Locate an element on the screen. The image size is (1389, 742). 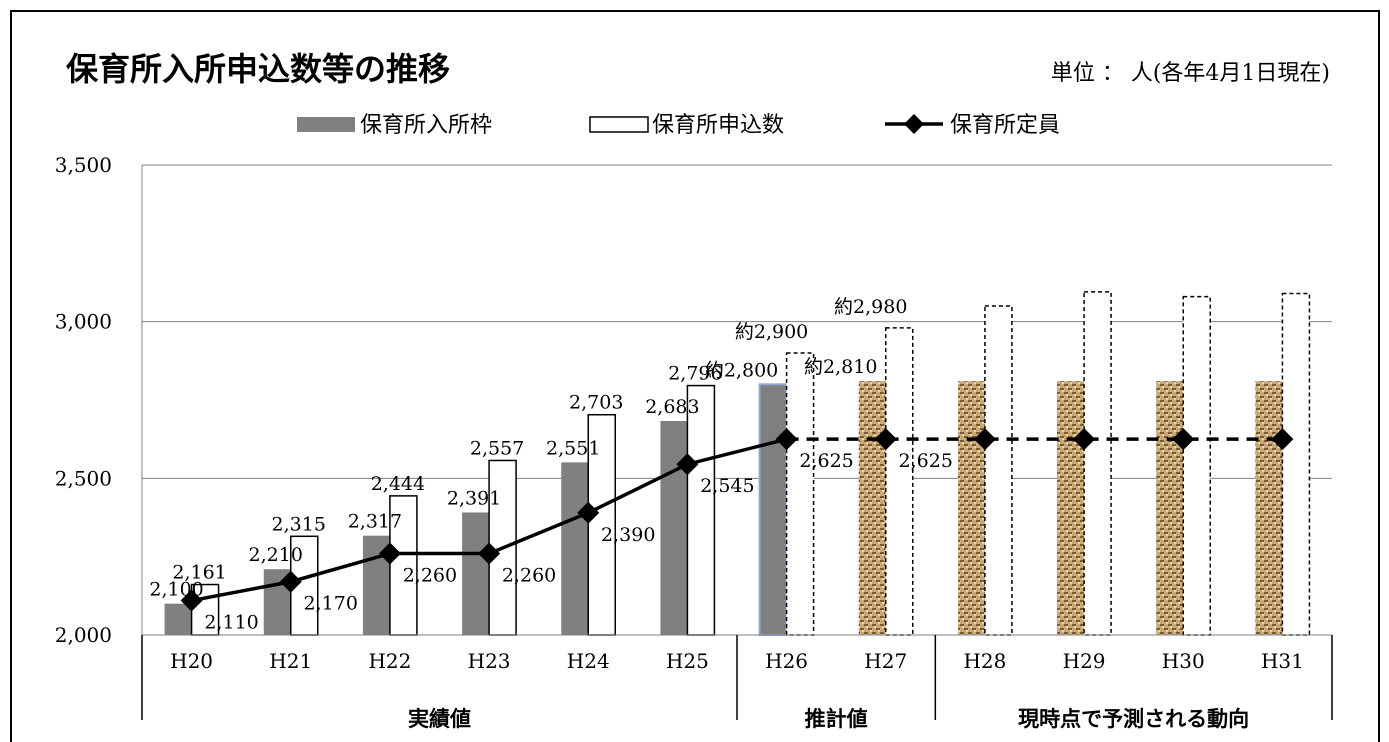
bar-applications-H29 is located at coordinates (1097, 463).